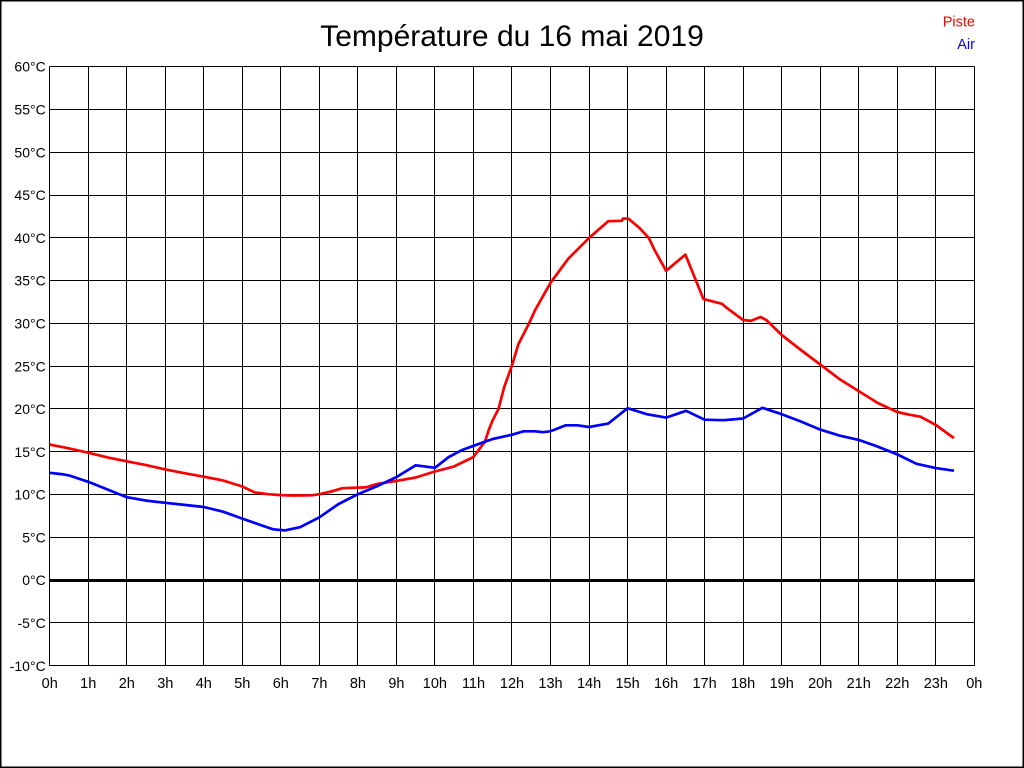 The width and height of the screenshot is (1024, 768). Describe the element at coordinates (782, 684) in the screenshot. I see `svg-text: 19h` at that location.